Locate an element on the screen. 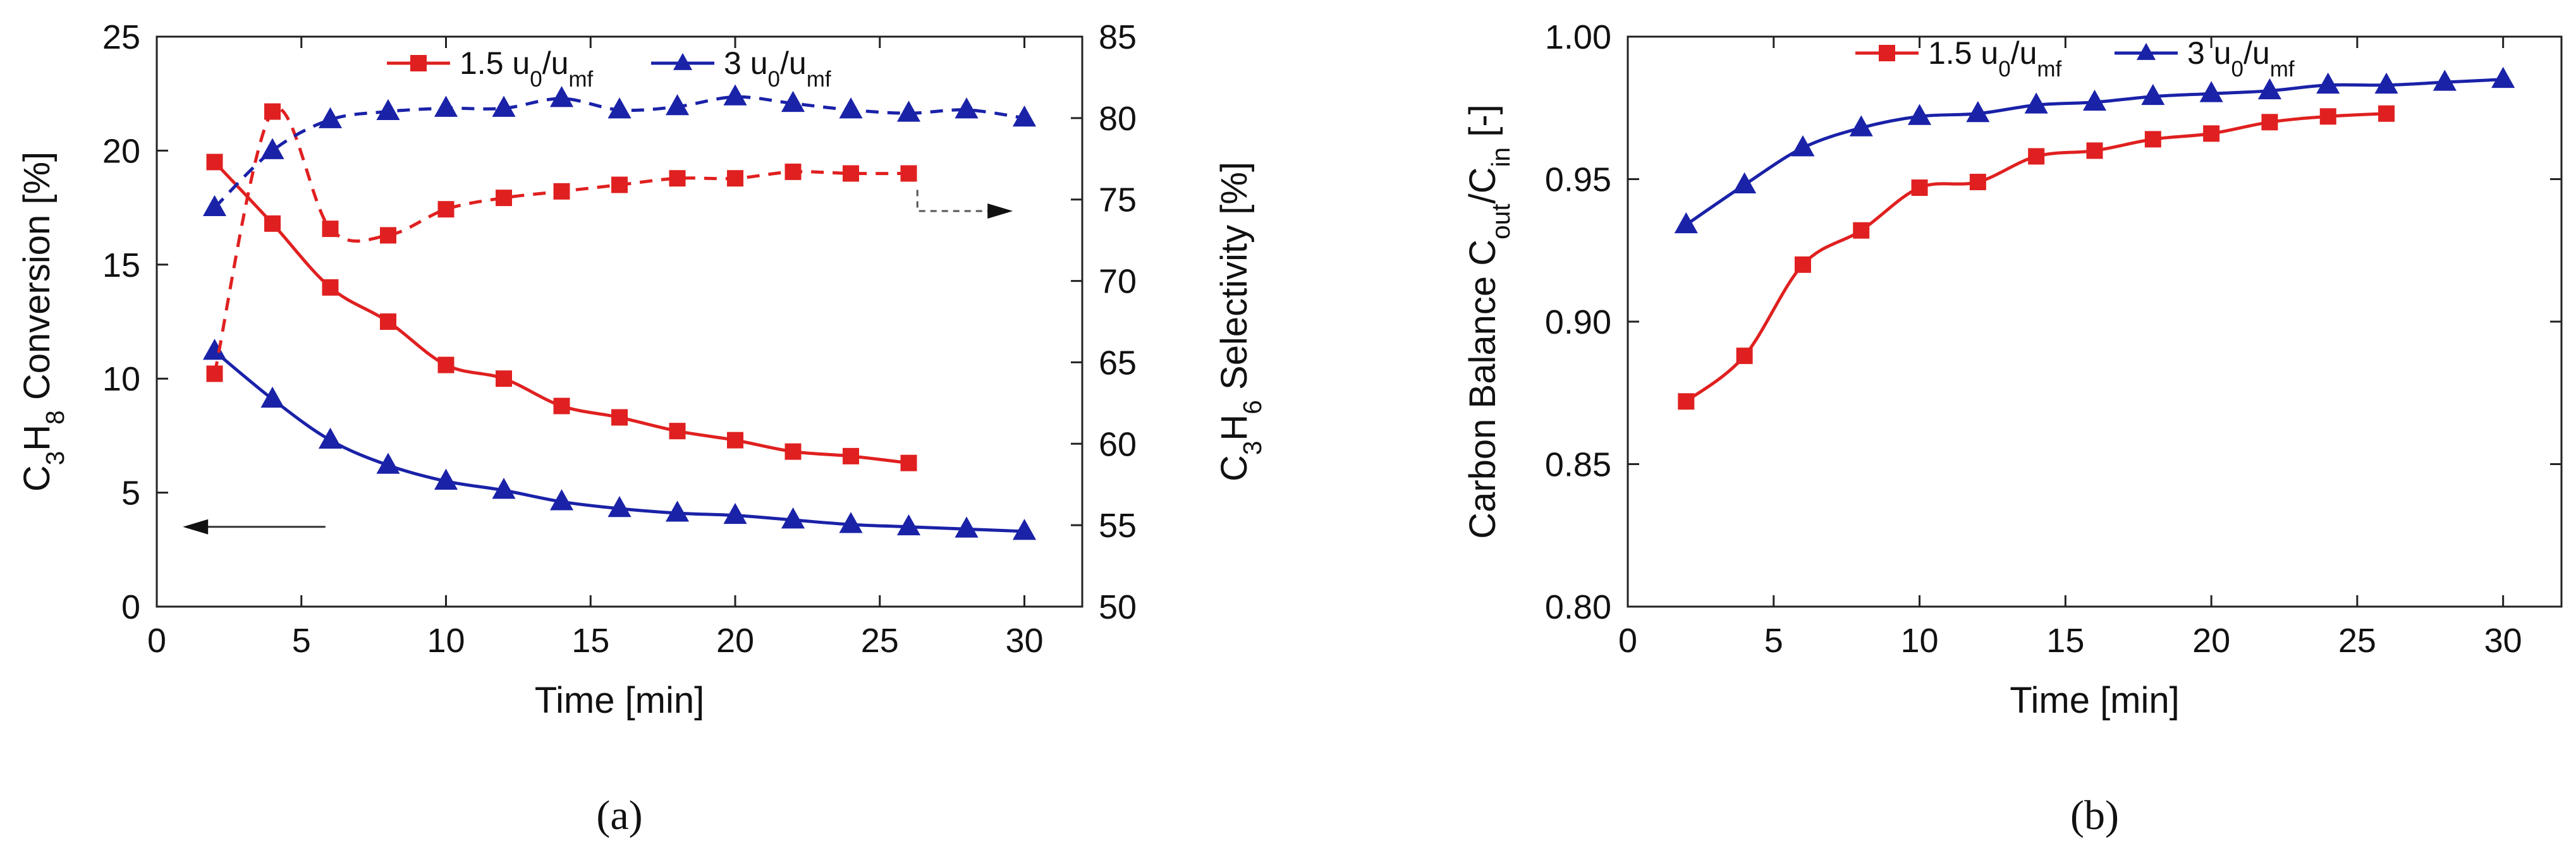  x-tick-label-a: 0 is located at coordinates (156, 641).